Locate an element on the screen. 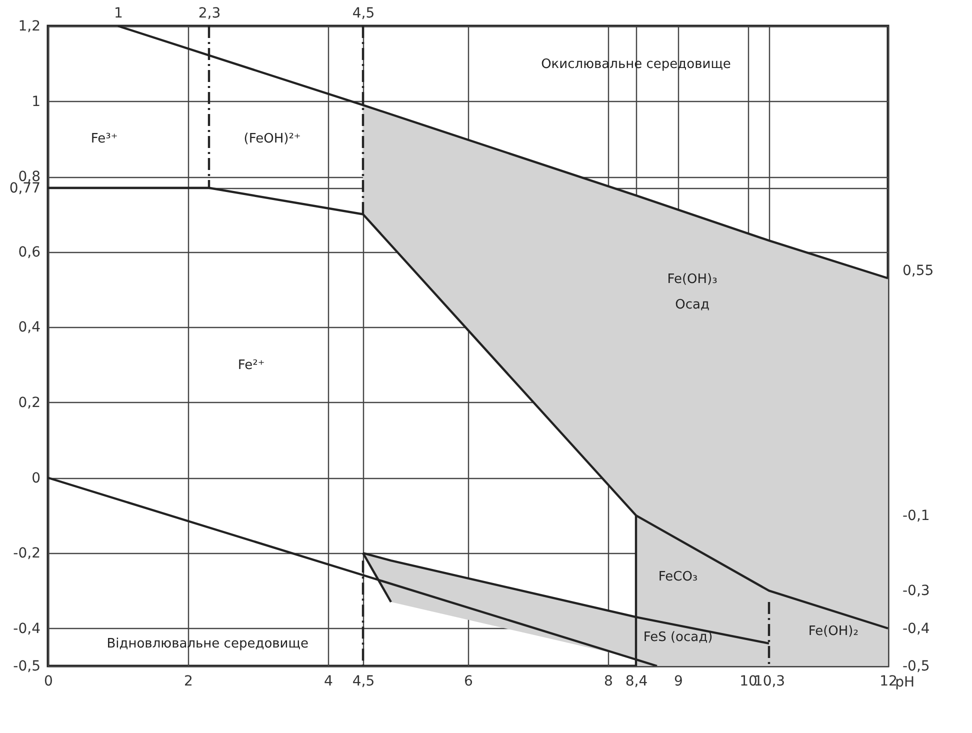 The width and height of the screenshot is (972, 733). y2-tick-label: -0,4 is located at coordinates (916, 628).